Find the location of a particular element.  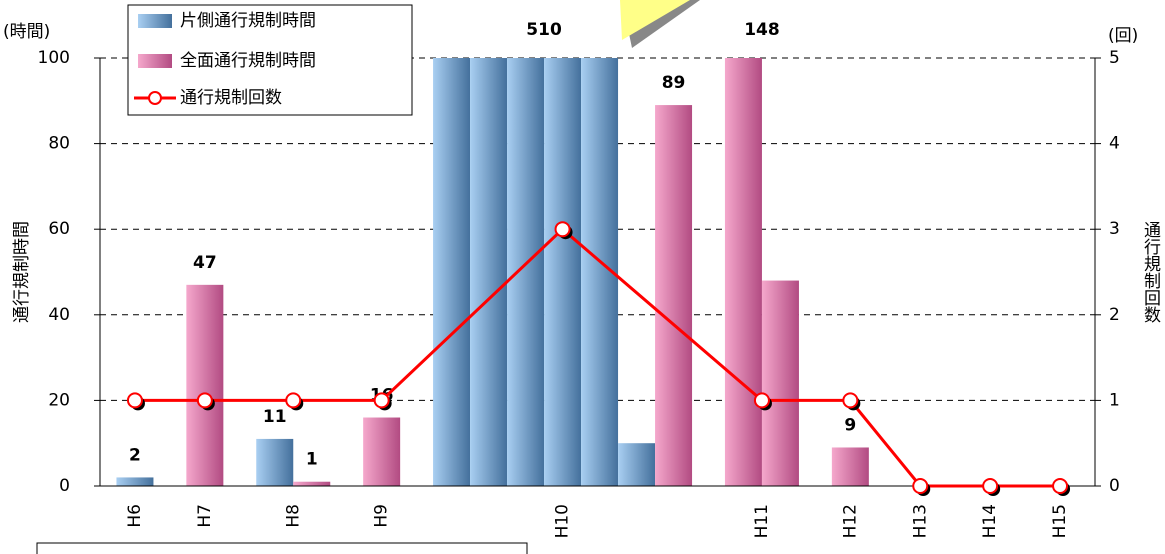

x-tick-label: H6 is located at coordinates (135, 516).